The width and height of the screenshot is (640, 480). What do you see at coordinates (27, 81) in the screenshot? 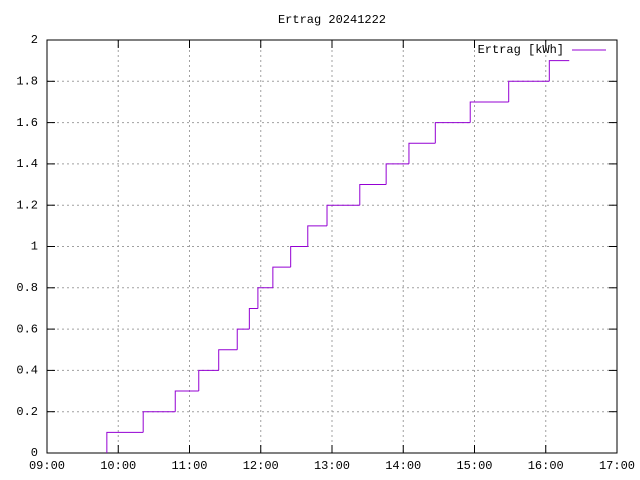
I see `y-tick-label: 1.8` at bounding box center [27, 81].